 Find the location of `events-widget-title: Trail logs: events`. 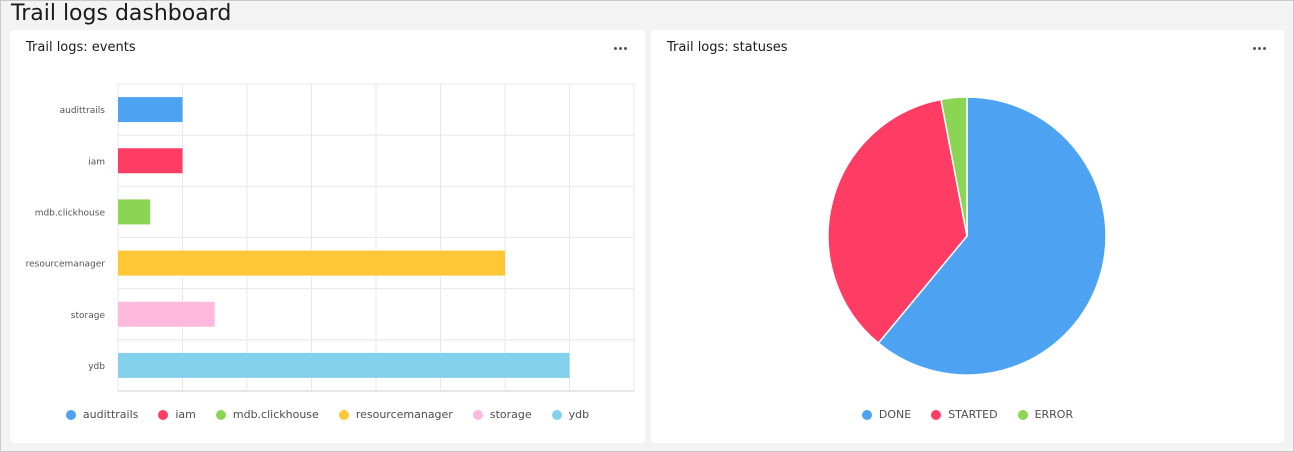

events-widget-title: Trail logs: events is located at coordinates (81, 47).